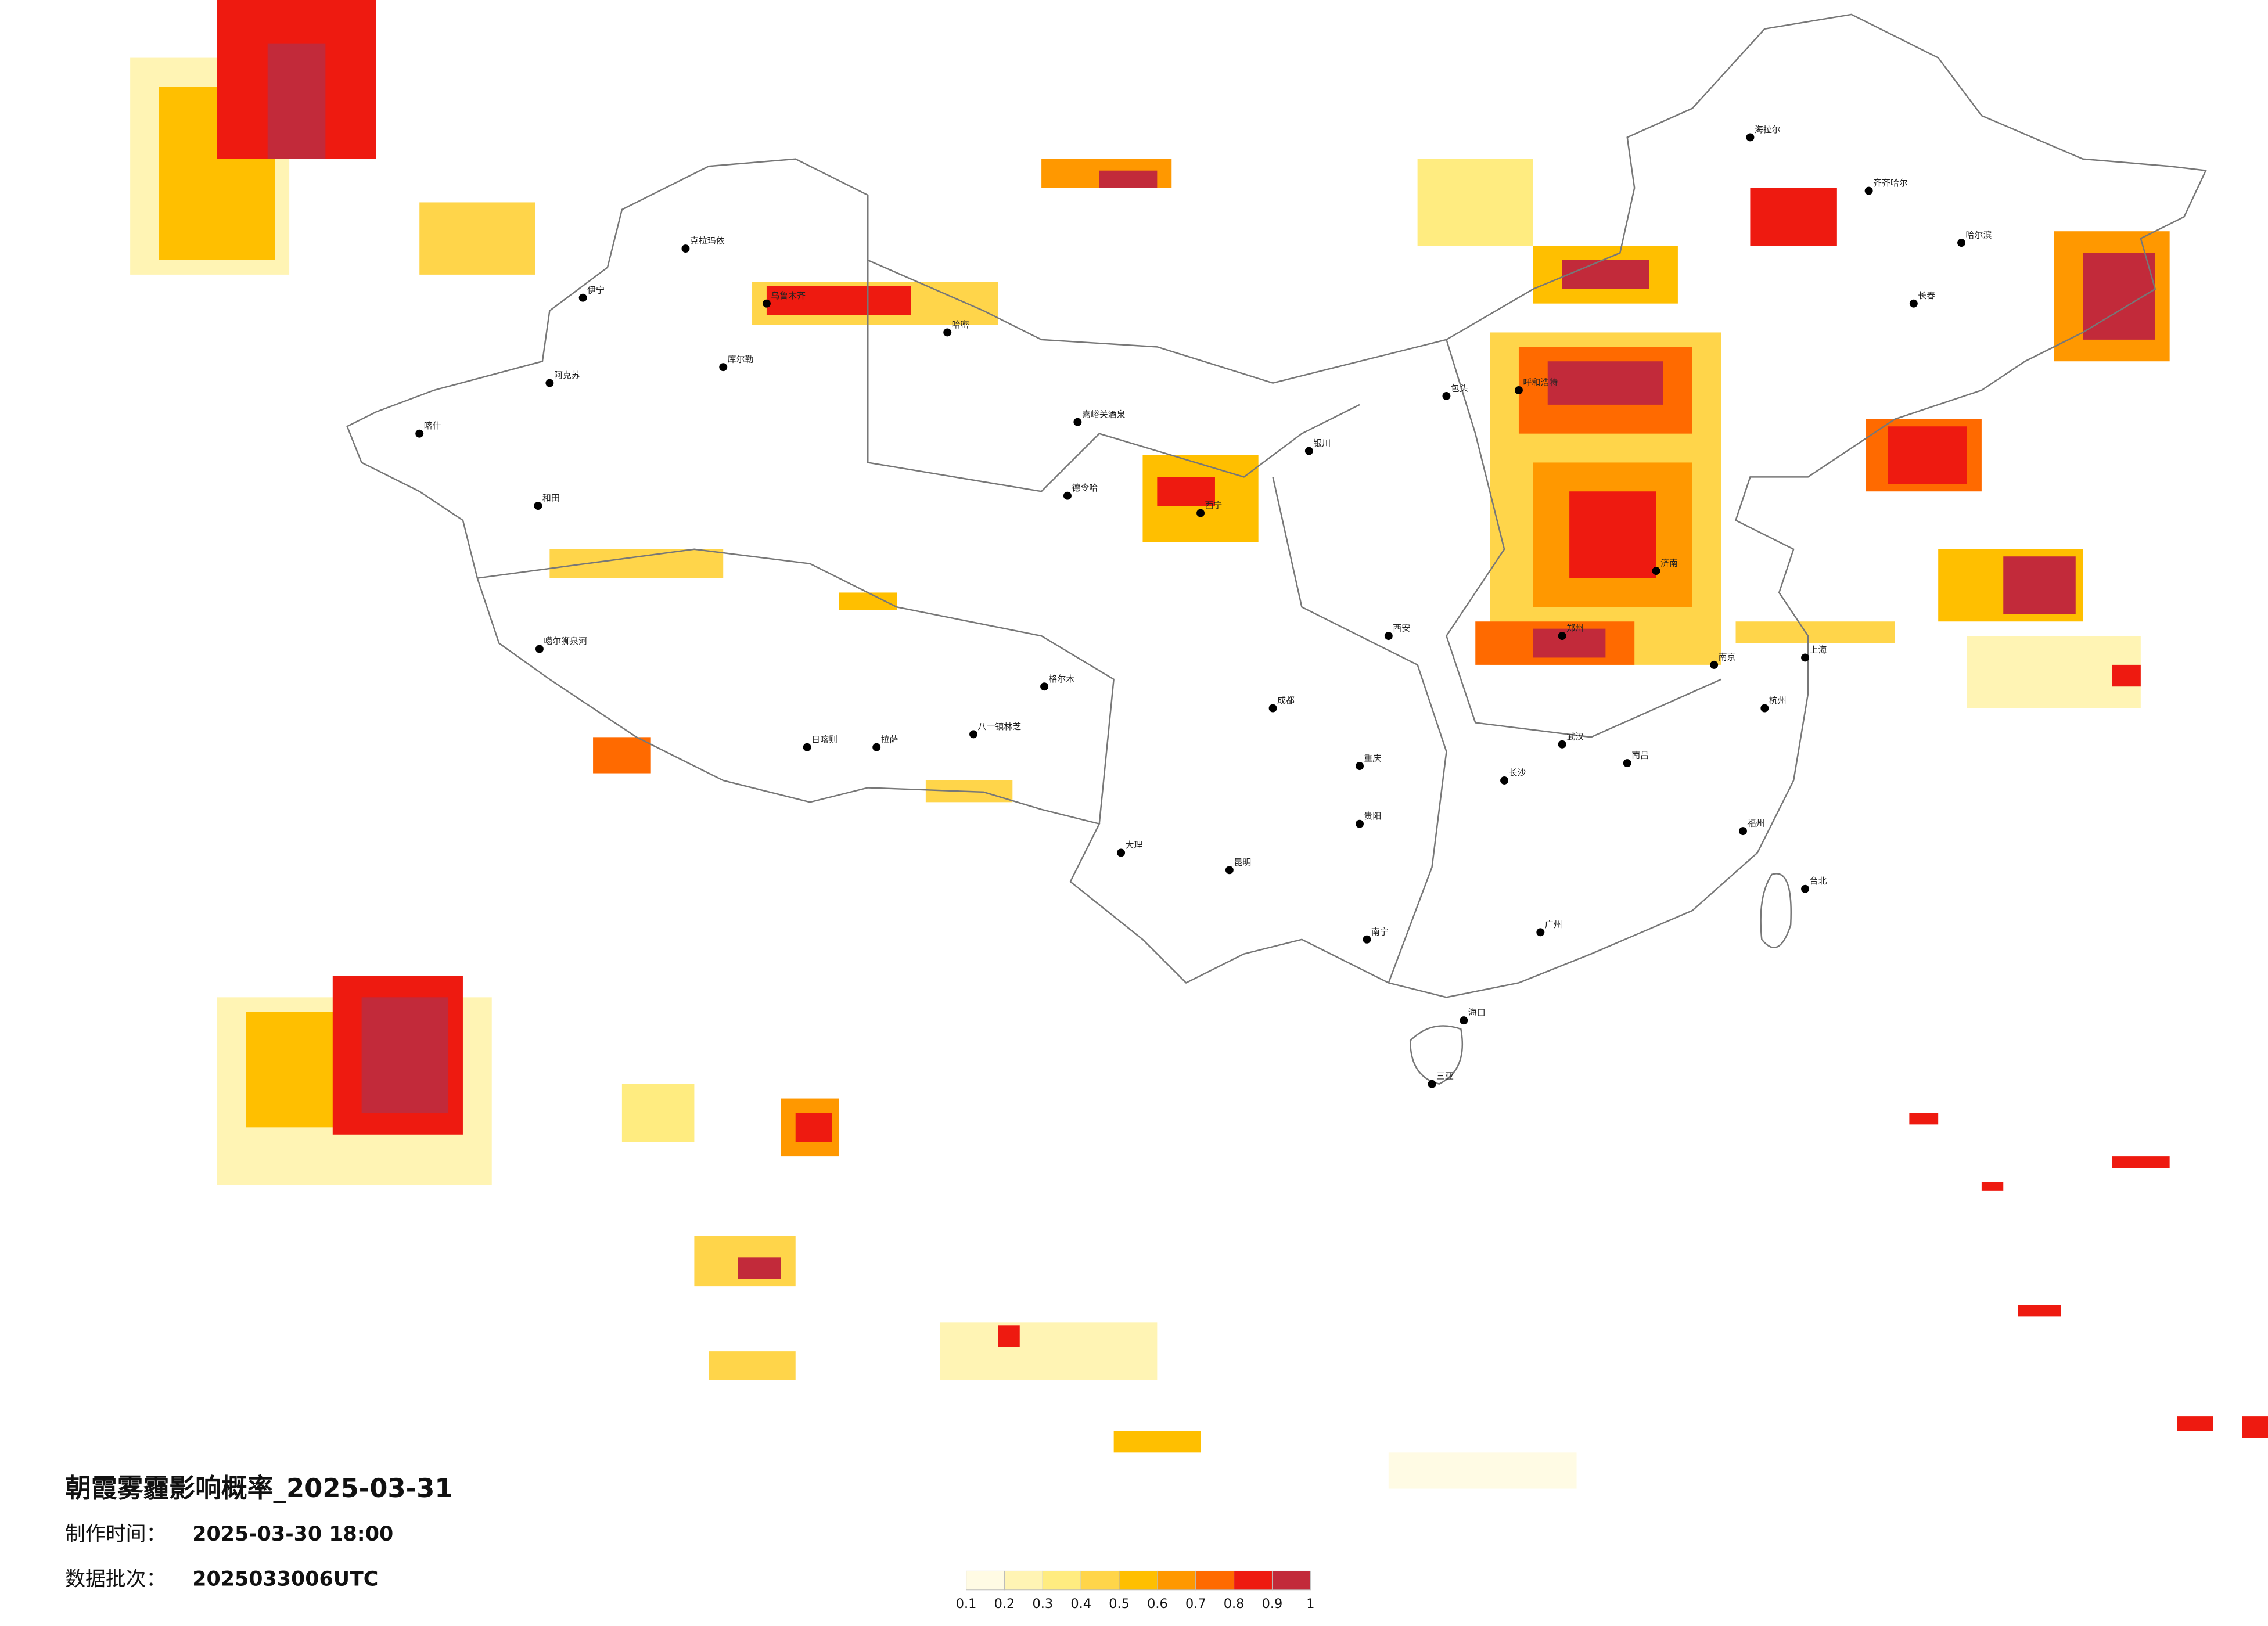  What do you see at coordinates (1401, 628) in the screenshot?
I see `city-label: 西安` at bounding box center [1401, 628].